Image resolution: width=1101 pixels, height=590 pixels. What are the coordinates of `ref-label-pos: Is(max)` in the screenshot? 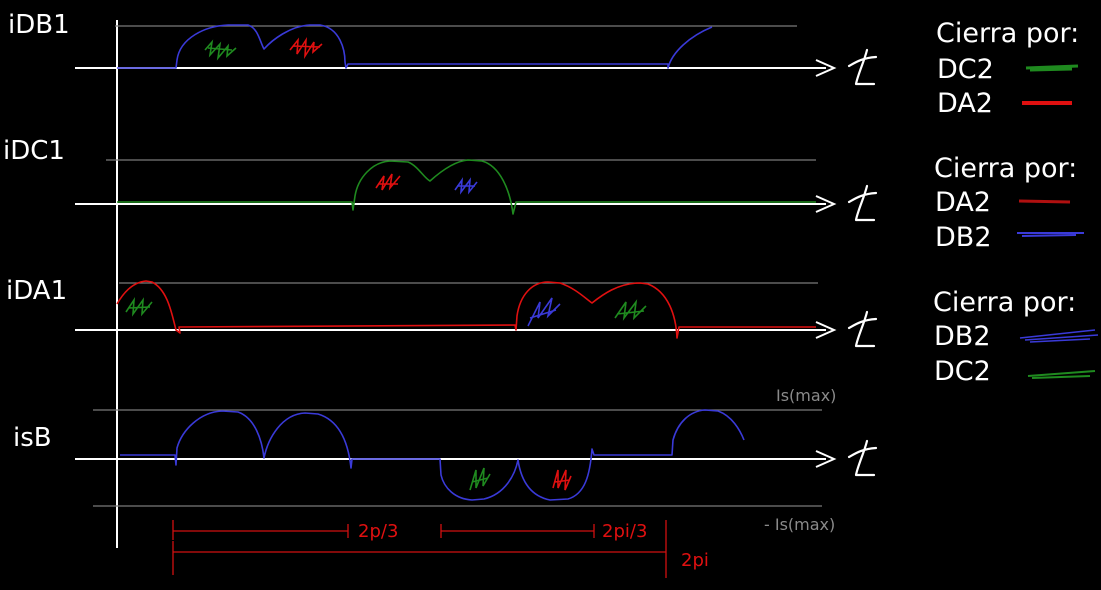 It's located at (806, 395).